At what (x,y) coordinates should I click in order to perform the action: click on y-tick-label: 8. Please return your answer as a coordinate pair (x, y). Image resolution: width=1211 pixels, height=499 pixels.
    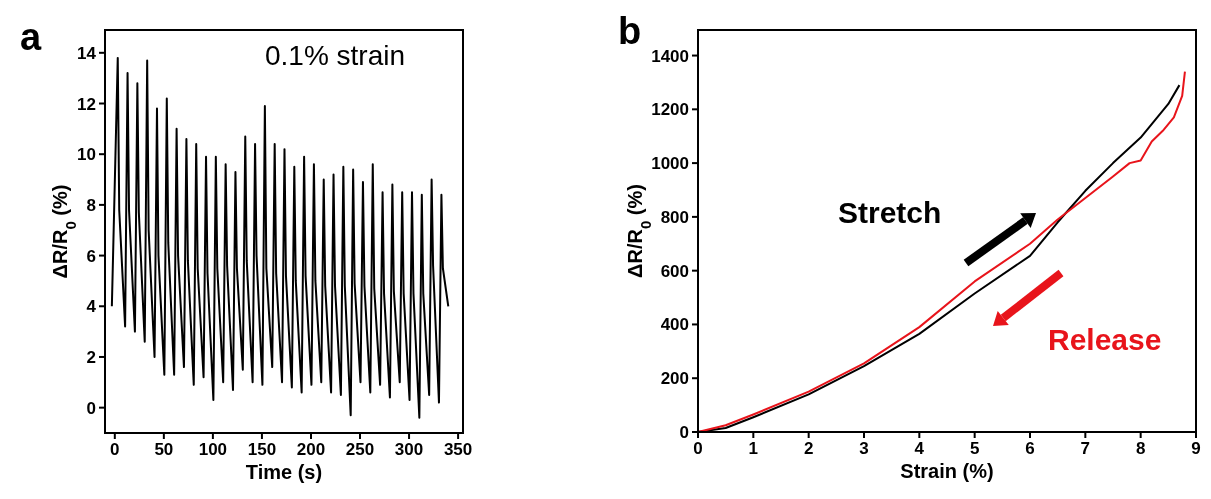
    Looking at the image, I should click on (91, 205).